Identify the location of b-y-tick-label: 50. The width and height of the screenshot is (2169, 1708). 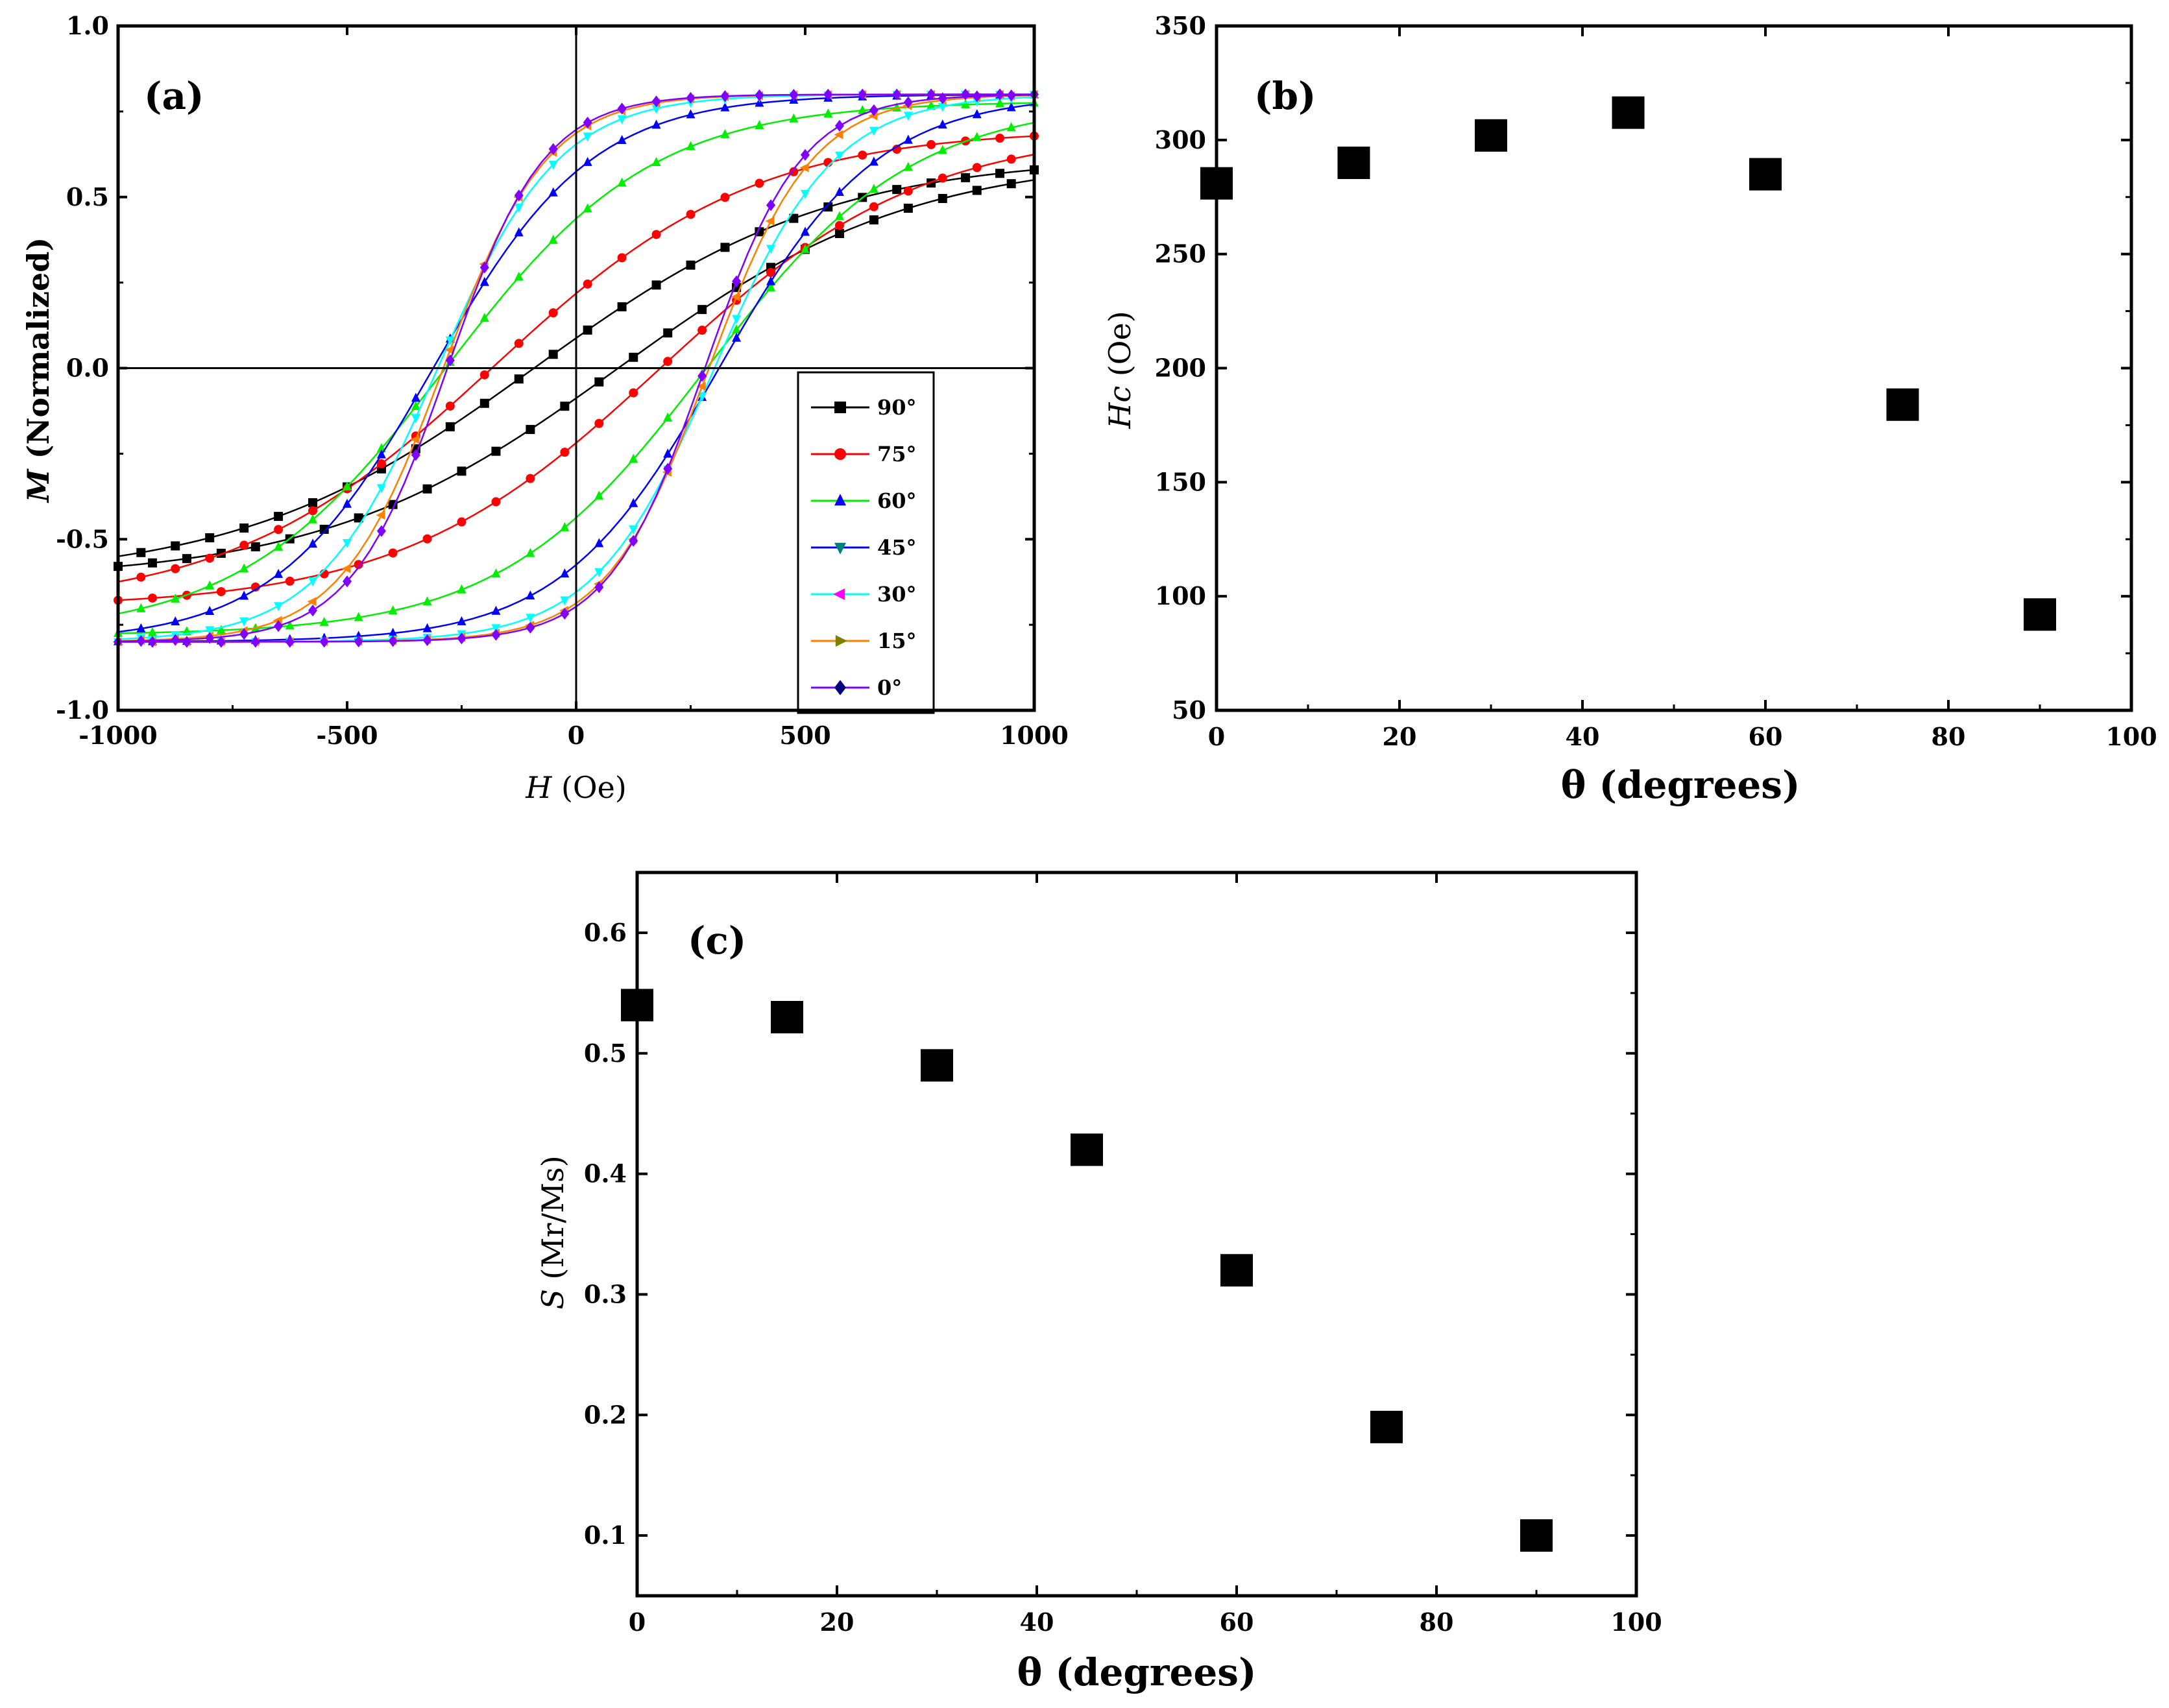
(1189, 710).